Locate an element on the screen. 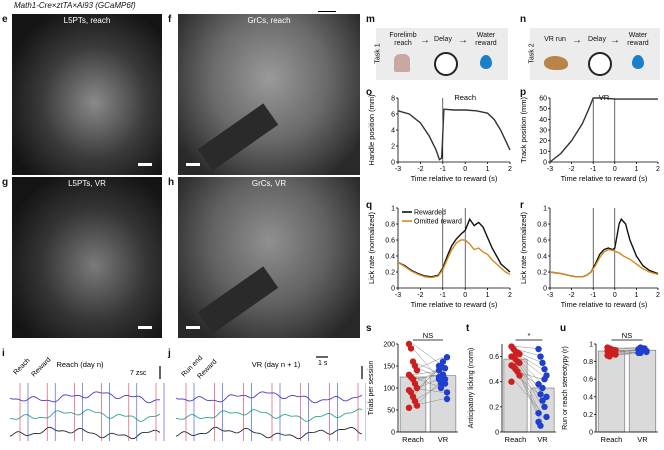  traces-reach: Reach (day n) Reach Reward 7 zsc is located at coordinates (87, 398).